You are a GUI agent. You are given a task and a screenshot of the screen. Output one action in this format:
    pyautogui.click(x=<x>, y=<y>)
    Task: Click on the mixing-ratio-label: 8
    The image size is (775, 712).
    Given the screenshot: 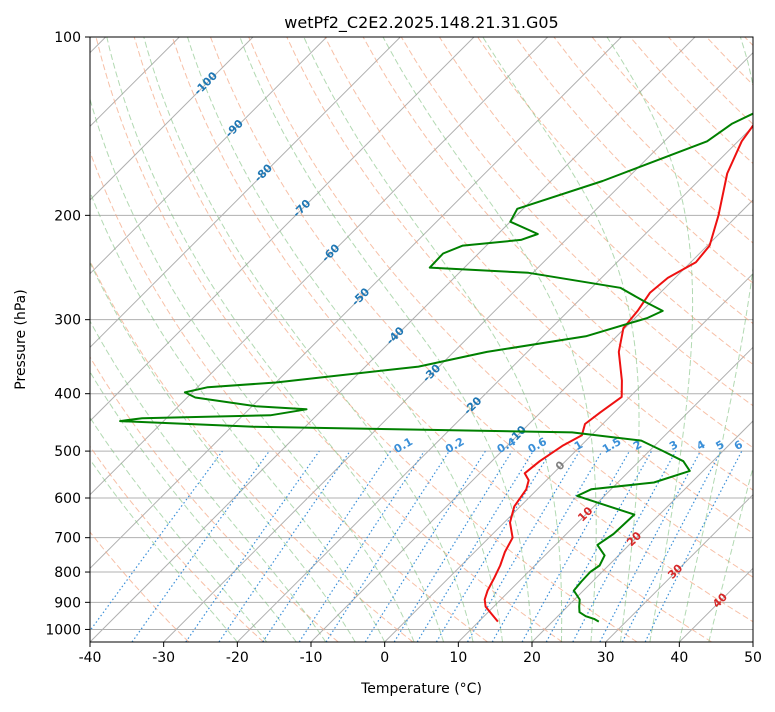 What is the action you would take?
    pyautogui.click(x=766, y=445)
    